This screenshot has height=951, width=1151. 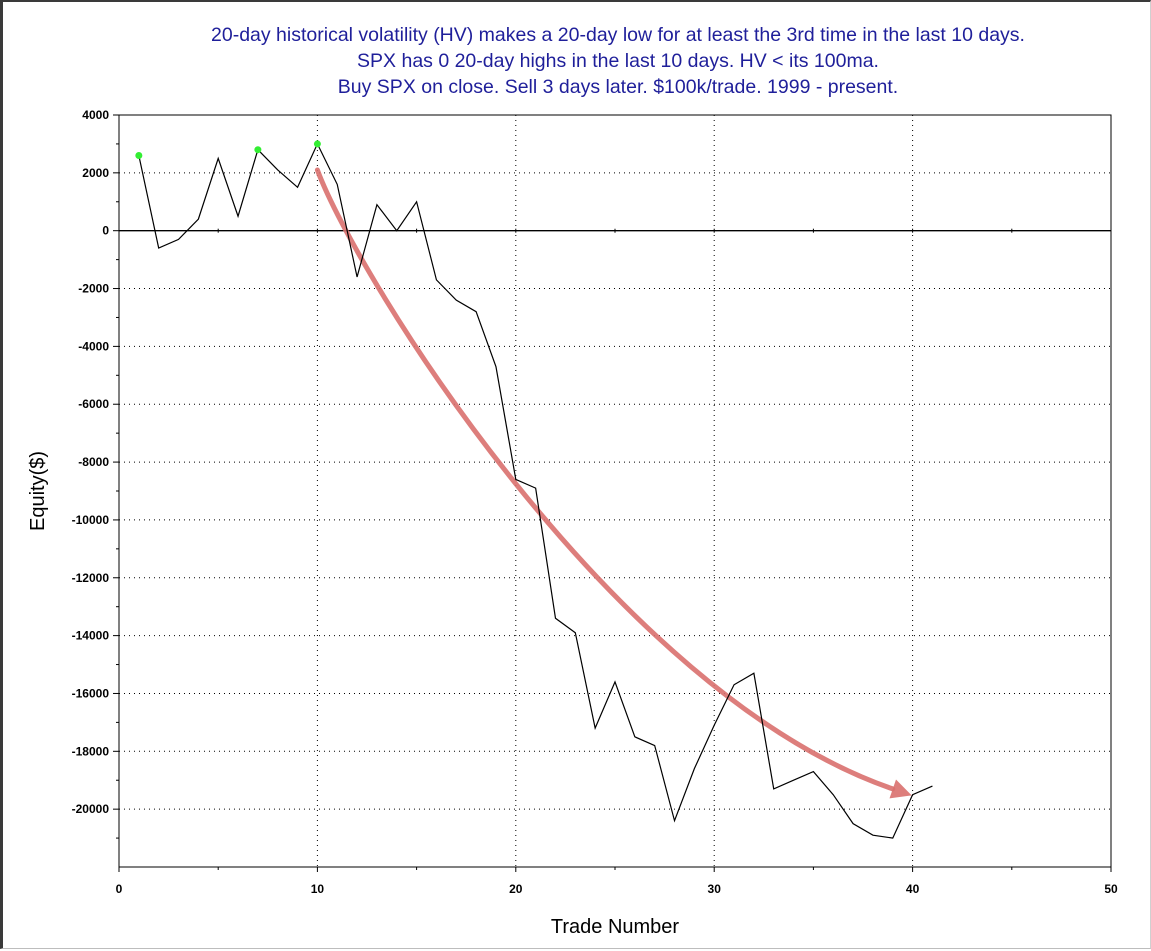 I want to click on y-tick-label: 2000, so click(x=95, y=173).